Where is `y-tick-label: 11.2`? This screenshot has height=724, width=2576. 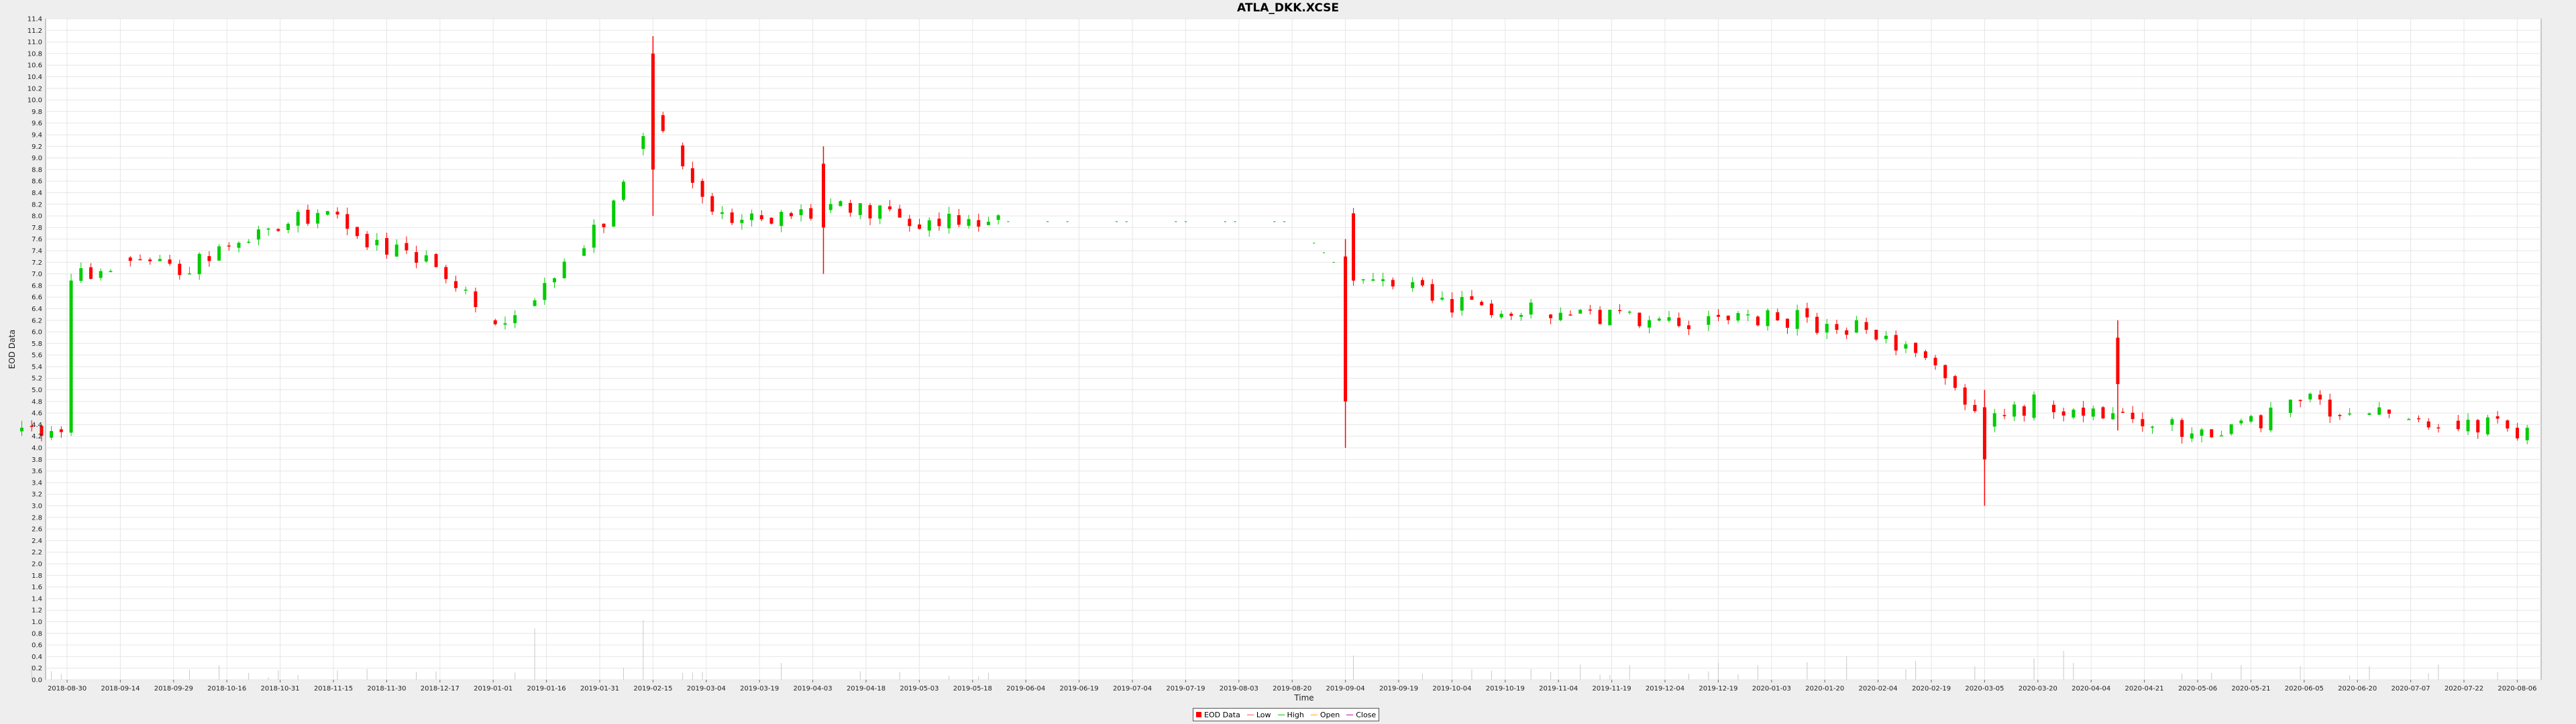 y-tick-label: 11.2 is located at coordinates (35, 31).